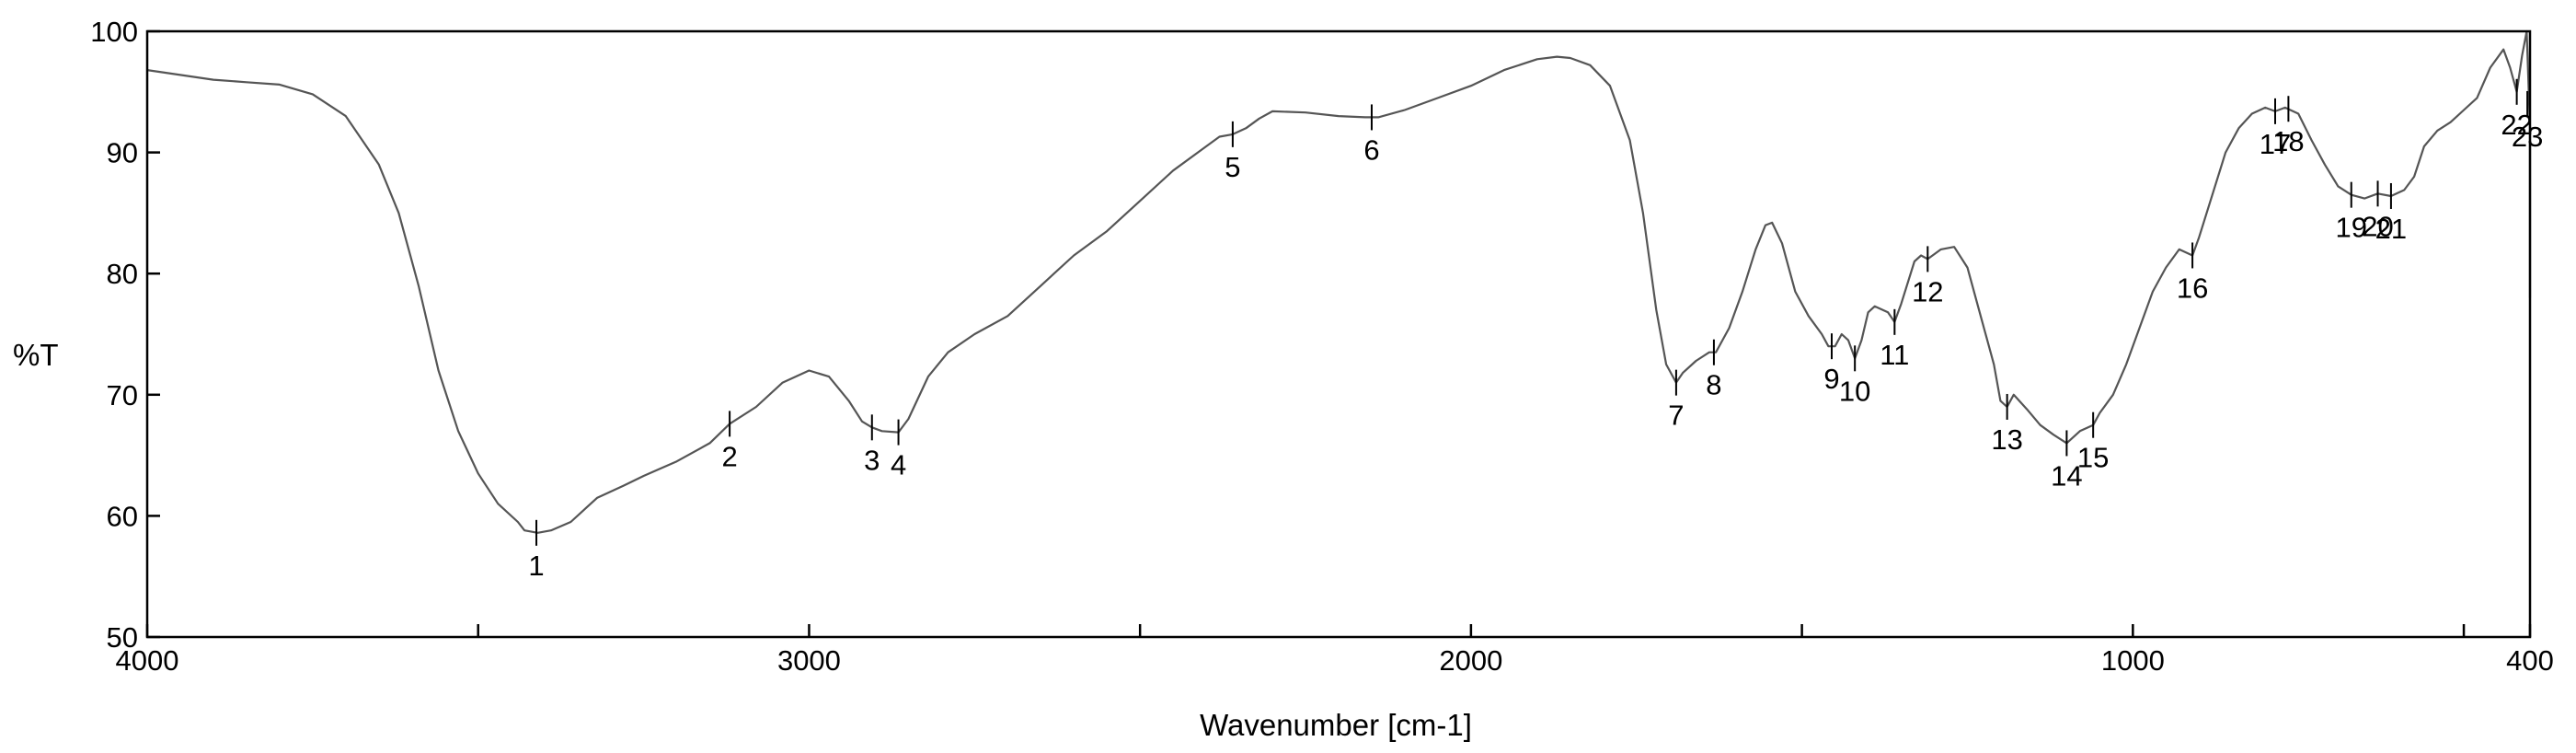  I want to click on peak-12: 12, so click(1928, 276).